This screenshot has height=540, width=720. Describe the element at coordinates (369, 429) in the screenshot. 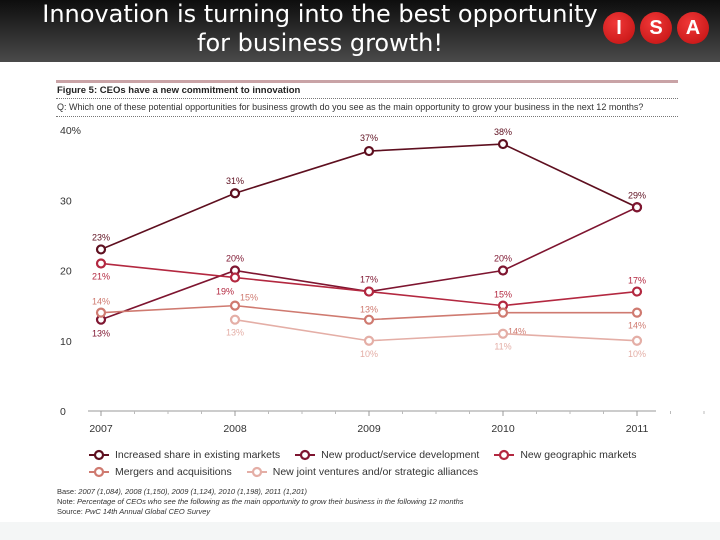

I see `x-tick-label: 2009` at that location.